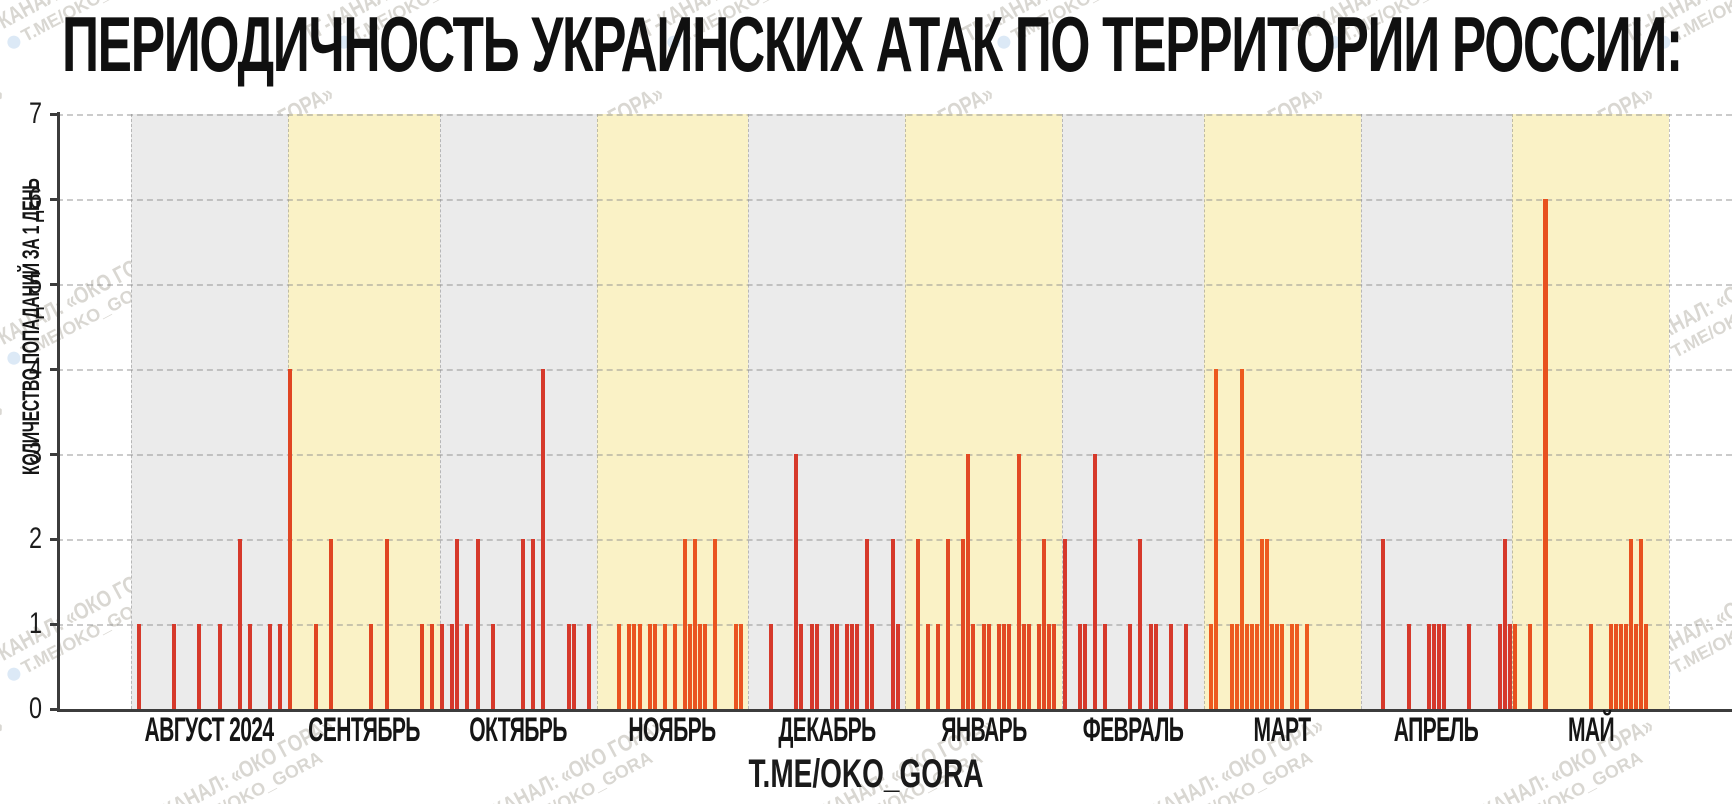  Describe the element at coordinates (239, 624) in the screenshot. I see `bar-day22-value2` at that location.